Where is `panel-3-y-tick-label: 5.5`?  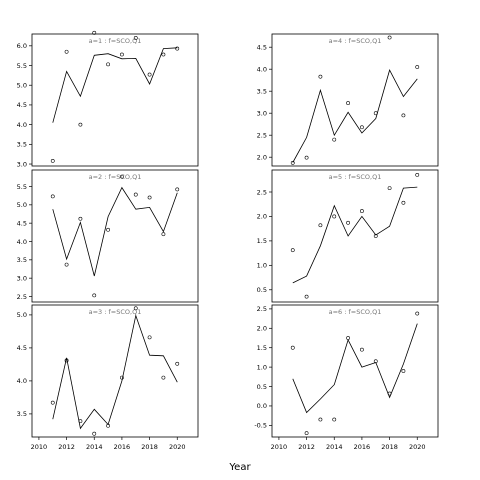
panel-3-y-tick-label: 5.5 is located at coordinates (22, 187).